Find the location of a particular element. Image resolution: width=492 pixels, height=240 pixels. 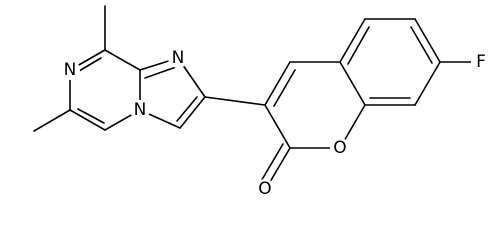

atom-label: F is located at coordinates (481, 62).